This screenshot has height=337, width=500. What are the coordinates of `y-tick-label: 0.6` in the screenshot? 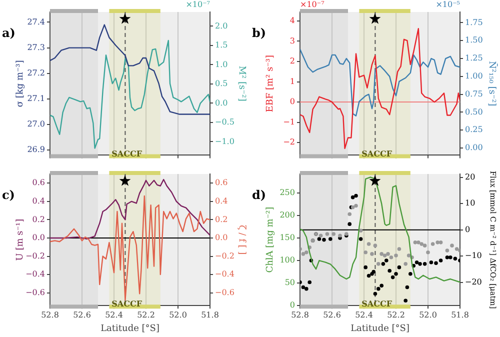 It's located at (38, 183).